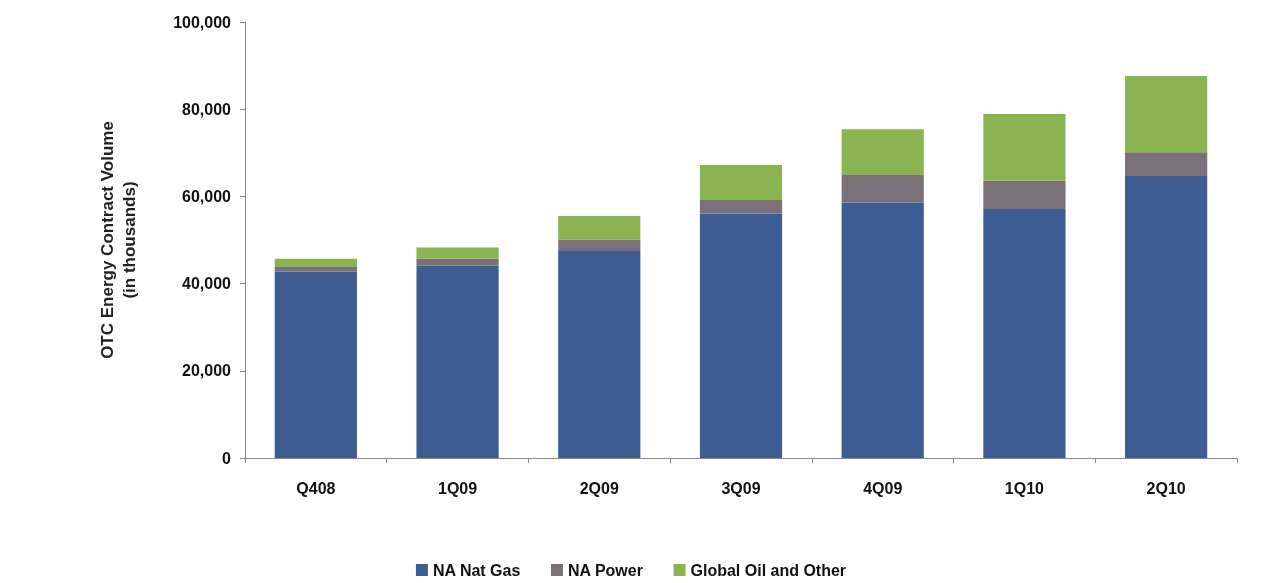 The height and width of the screenshot is (583, 1262). Describe the element at coordinates (458, 488) in the screenshot. I see `x-tick-label: 1Q09` at that location.